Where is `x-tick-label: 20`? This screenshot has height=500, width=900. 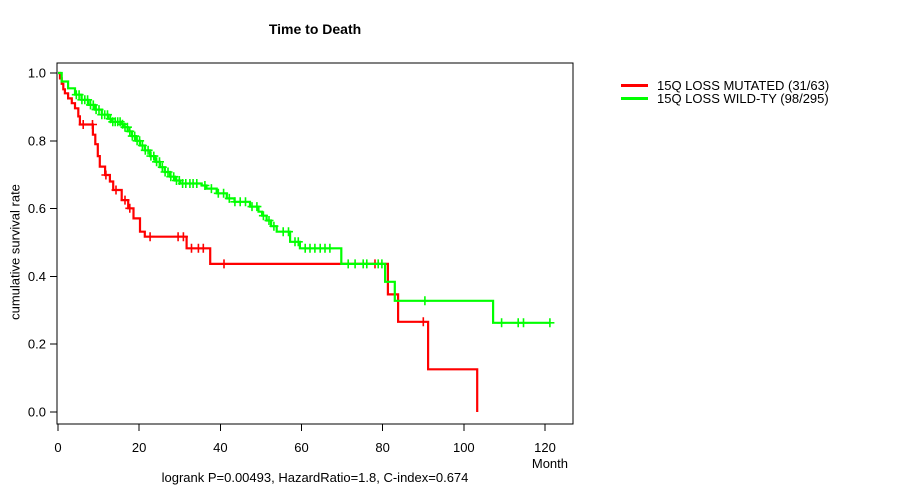
x-tick-label: 20 is located at coordinates (139, 447).